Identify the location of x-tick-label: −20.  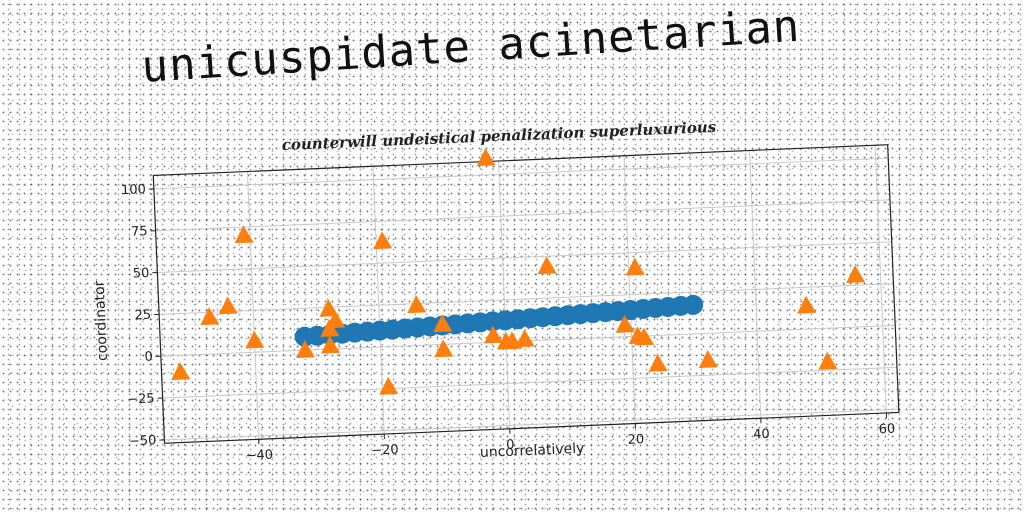
(385, 450).